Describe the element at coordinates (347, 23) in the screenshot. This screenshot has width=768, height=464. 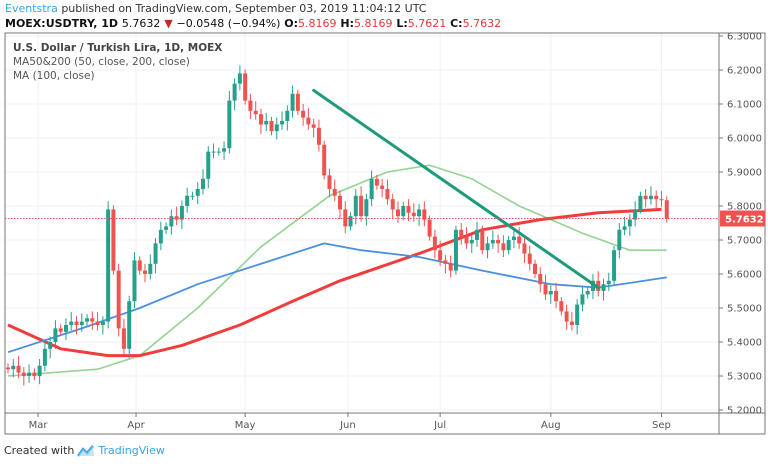
I see `high-label: H:` at that location.